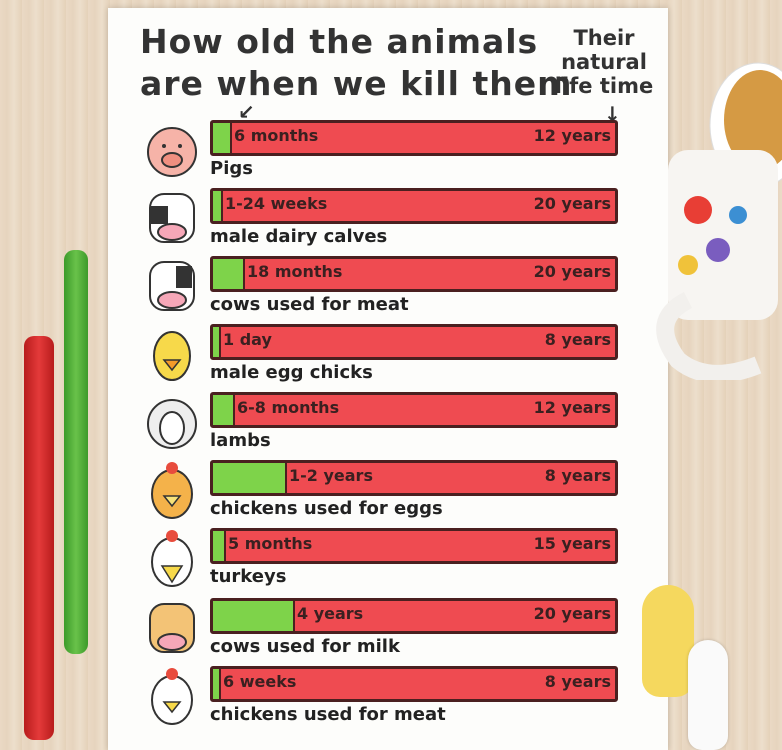 Image resolution: width=782 pixels, height=750 pixels. Describe the element at coordinates (309, 304) in the screenshot. I see `animal-category-label: cows used for meat` at that location.